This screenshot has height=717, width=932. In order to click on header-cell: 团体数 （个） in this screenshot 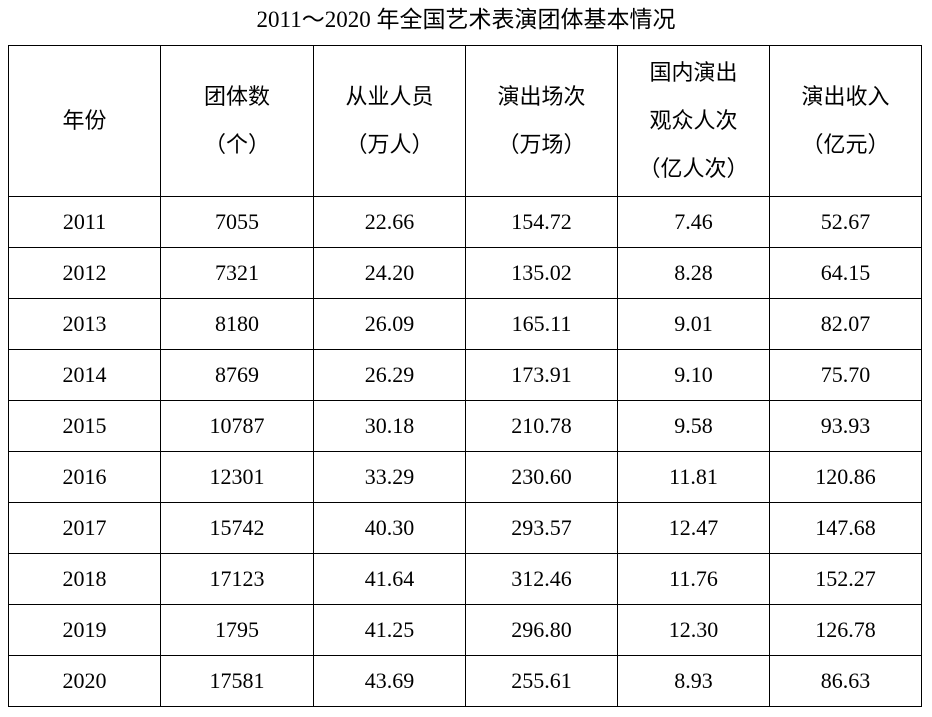, I will do `click(237, 121)`.